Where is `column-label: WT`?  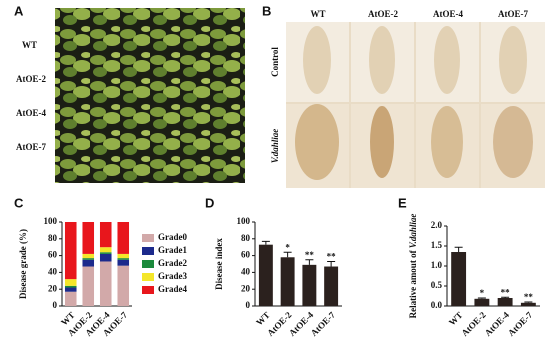
column-label: WT is located at coordinates (317, 14).